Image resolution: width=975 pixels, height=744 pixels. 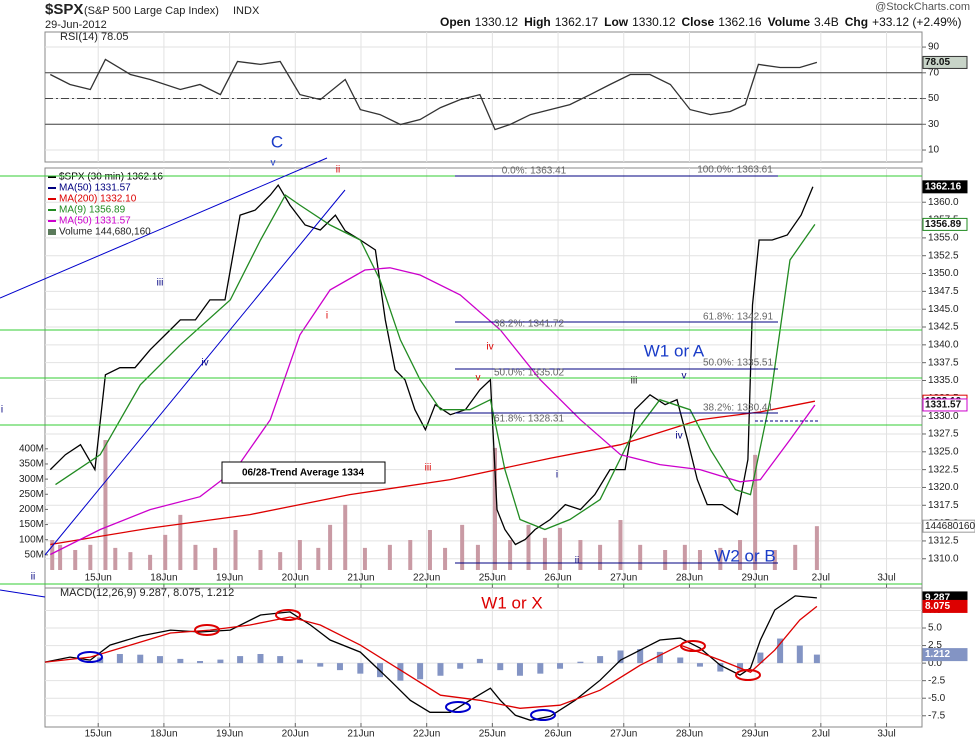 I want to click on legend-label: Volume 144,680,160, so click(x=105, y=232).